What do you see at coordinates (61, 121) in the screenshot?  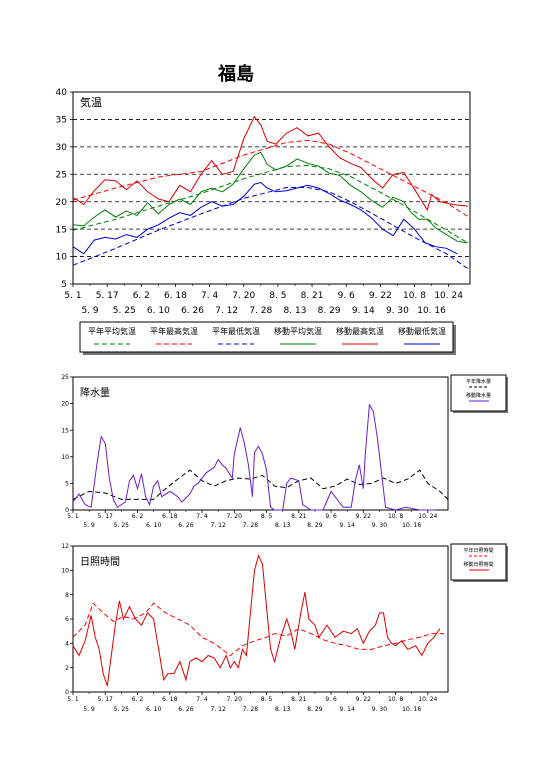 I see `y-tick-label: 35` at bounding box center [61, 121].